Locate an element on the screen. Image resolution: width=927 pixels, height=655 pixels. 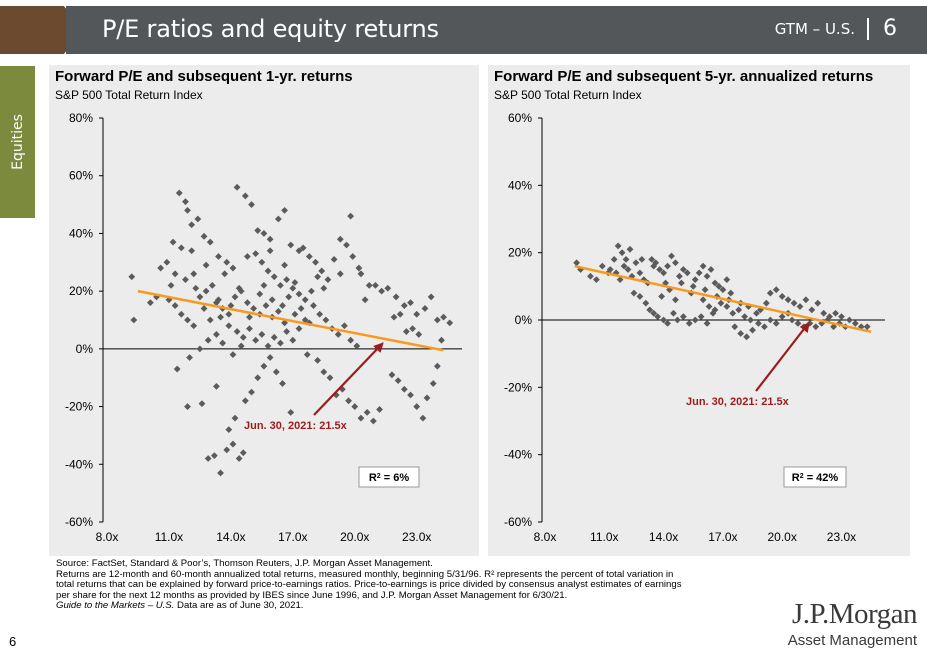
trend-line is located at coordinates (723, 299).